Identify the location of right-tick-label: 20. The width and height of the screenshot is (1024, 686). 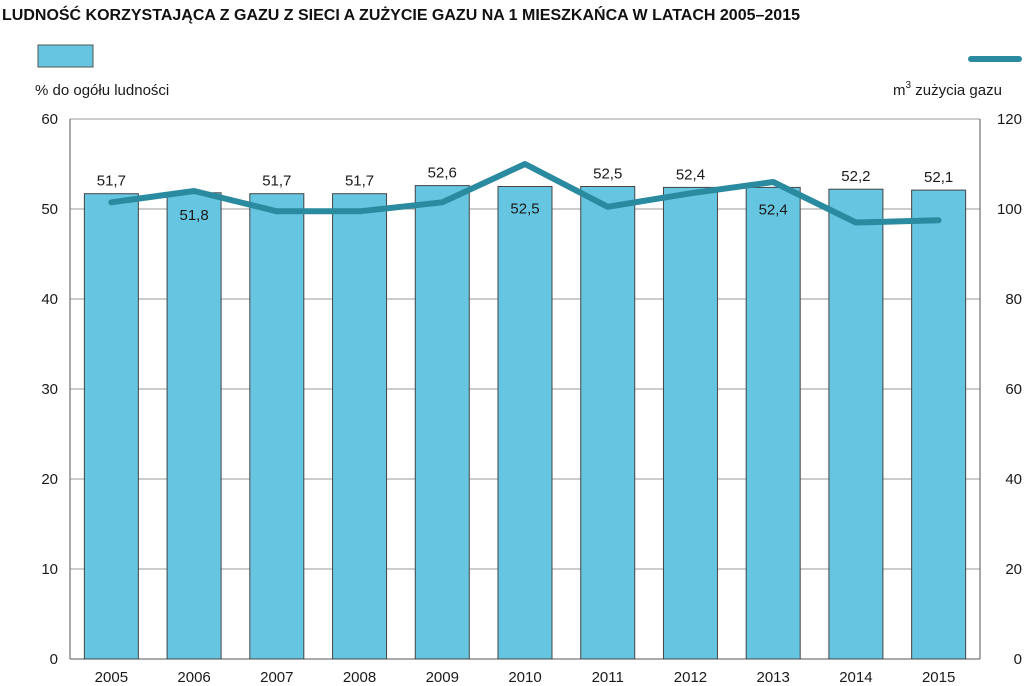
(1013, 569).